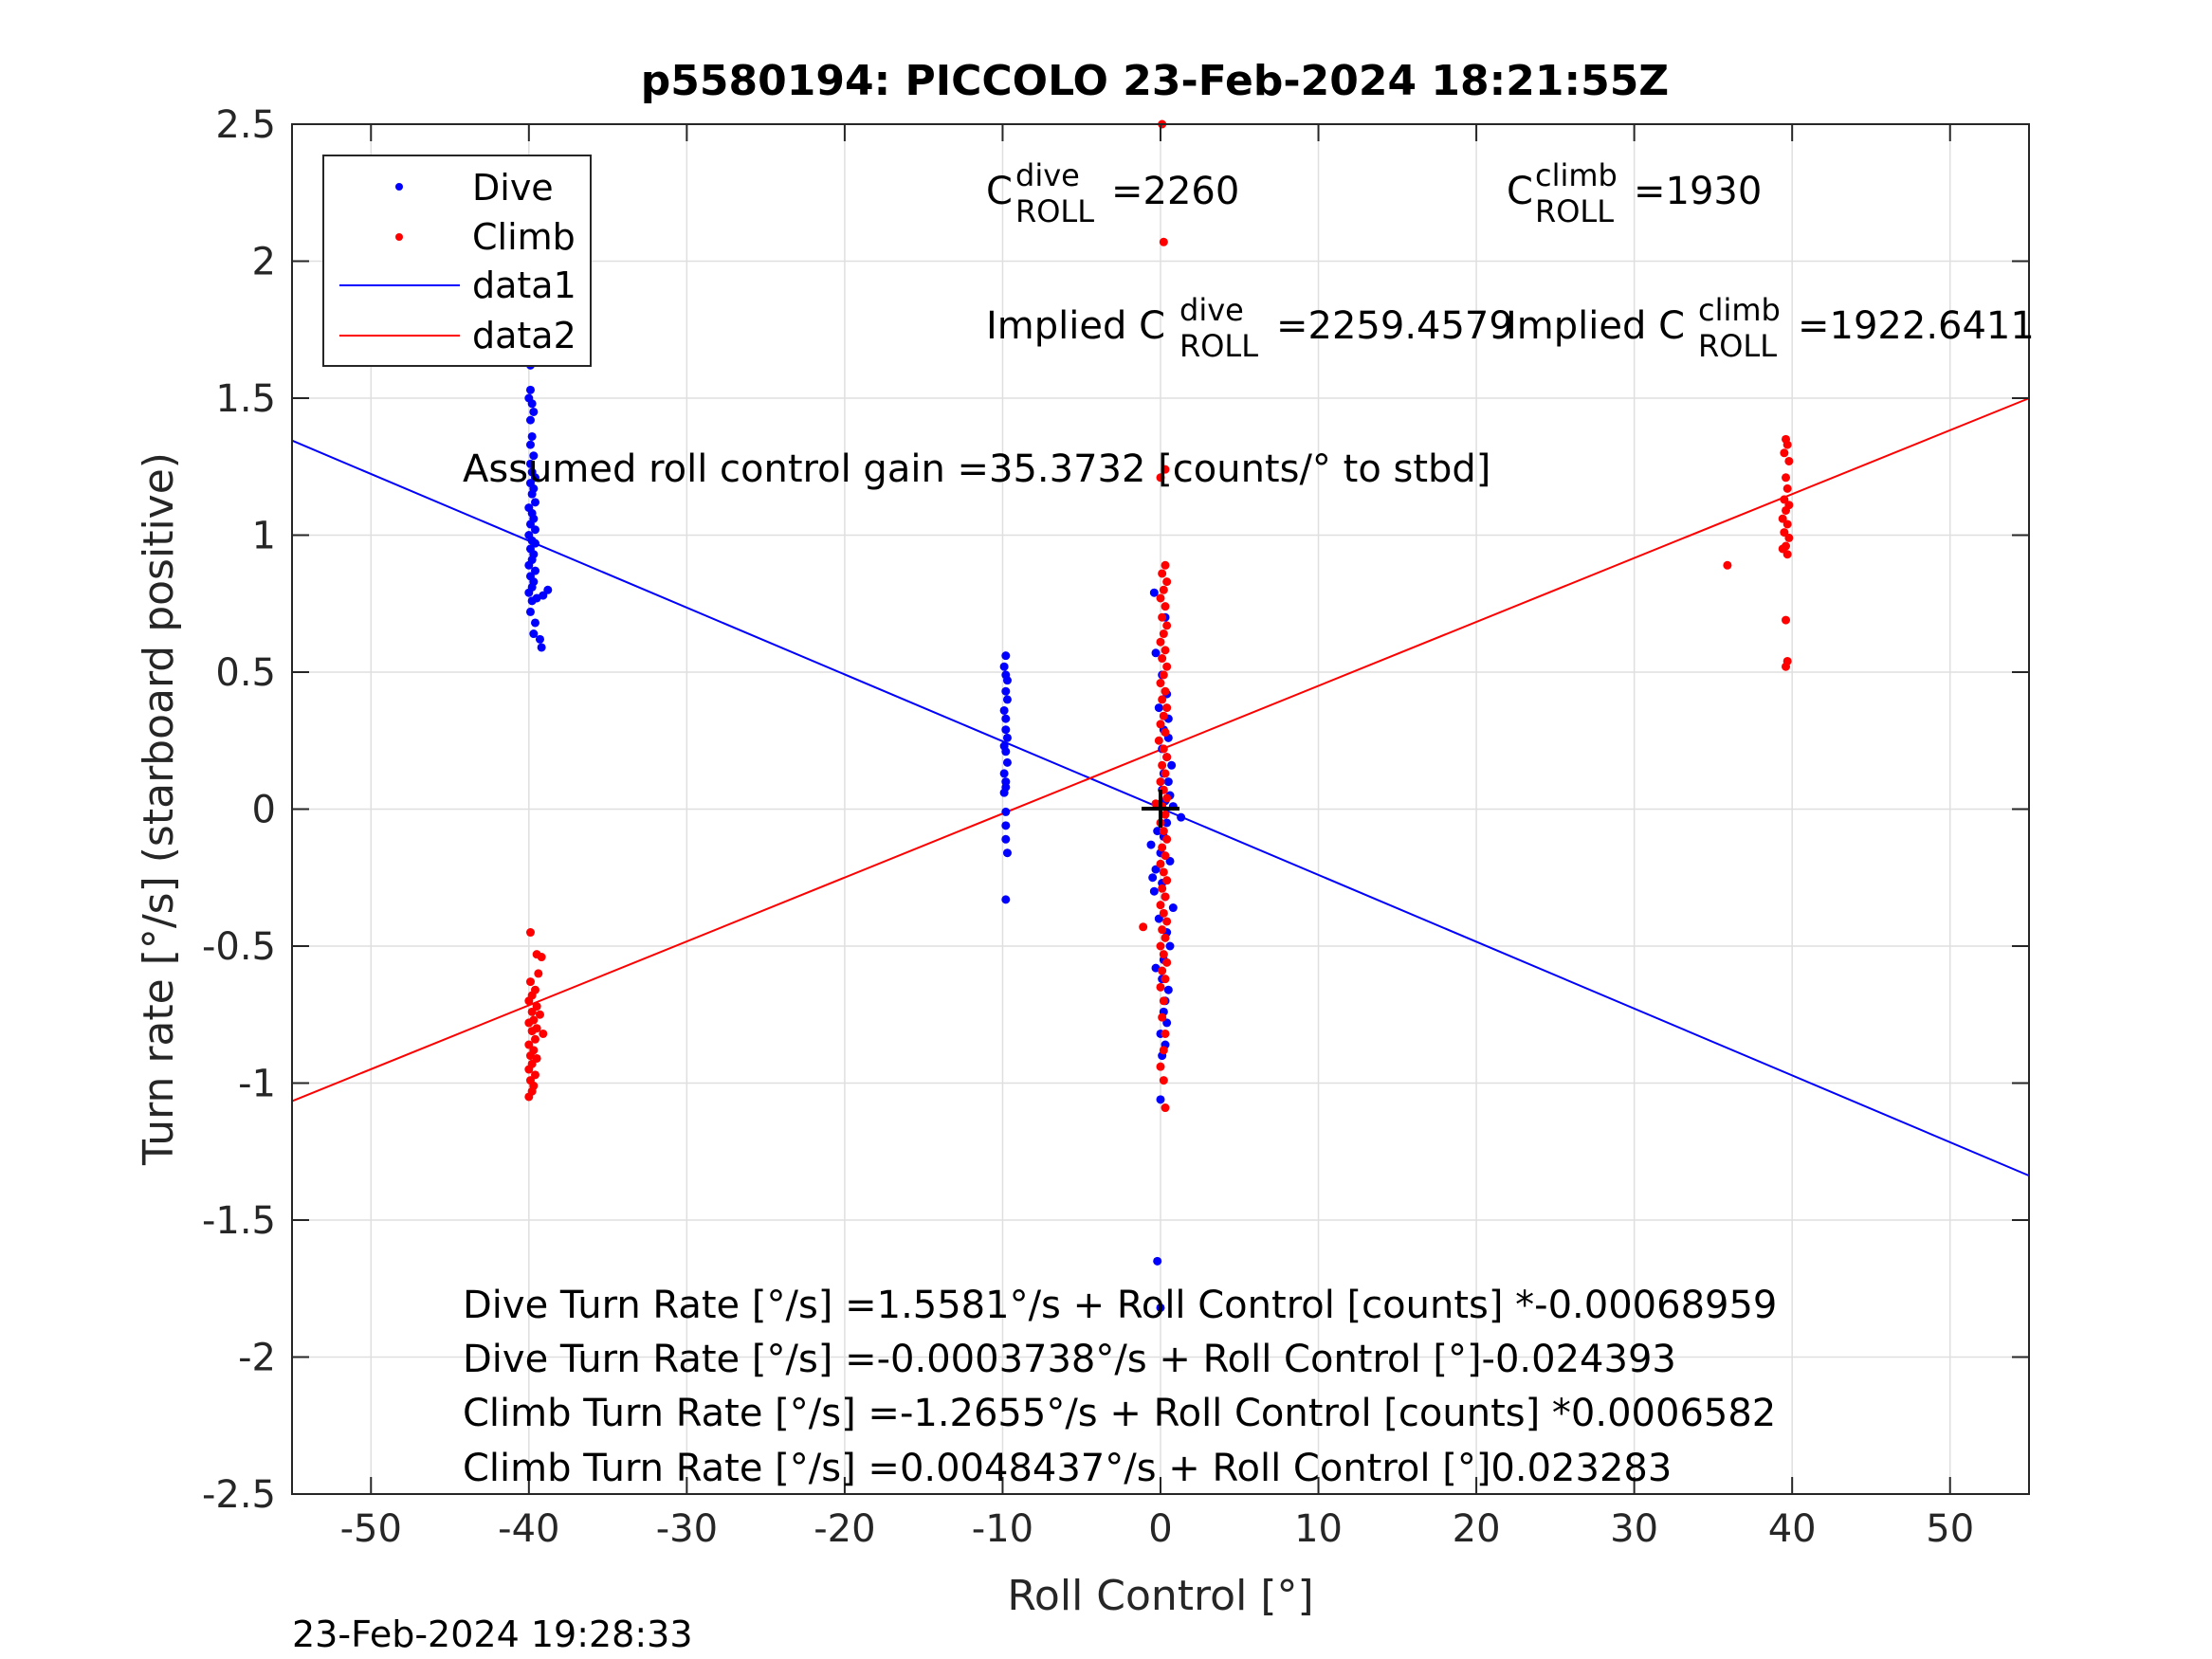 Image resolution: width=2212 pixels, height=1659 pixels. I want to click on y-tick-label: -2, so click(257, 1358).